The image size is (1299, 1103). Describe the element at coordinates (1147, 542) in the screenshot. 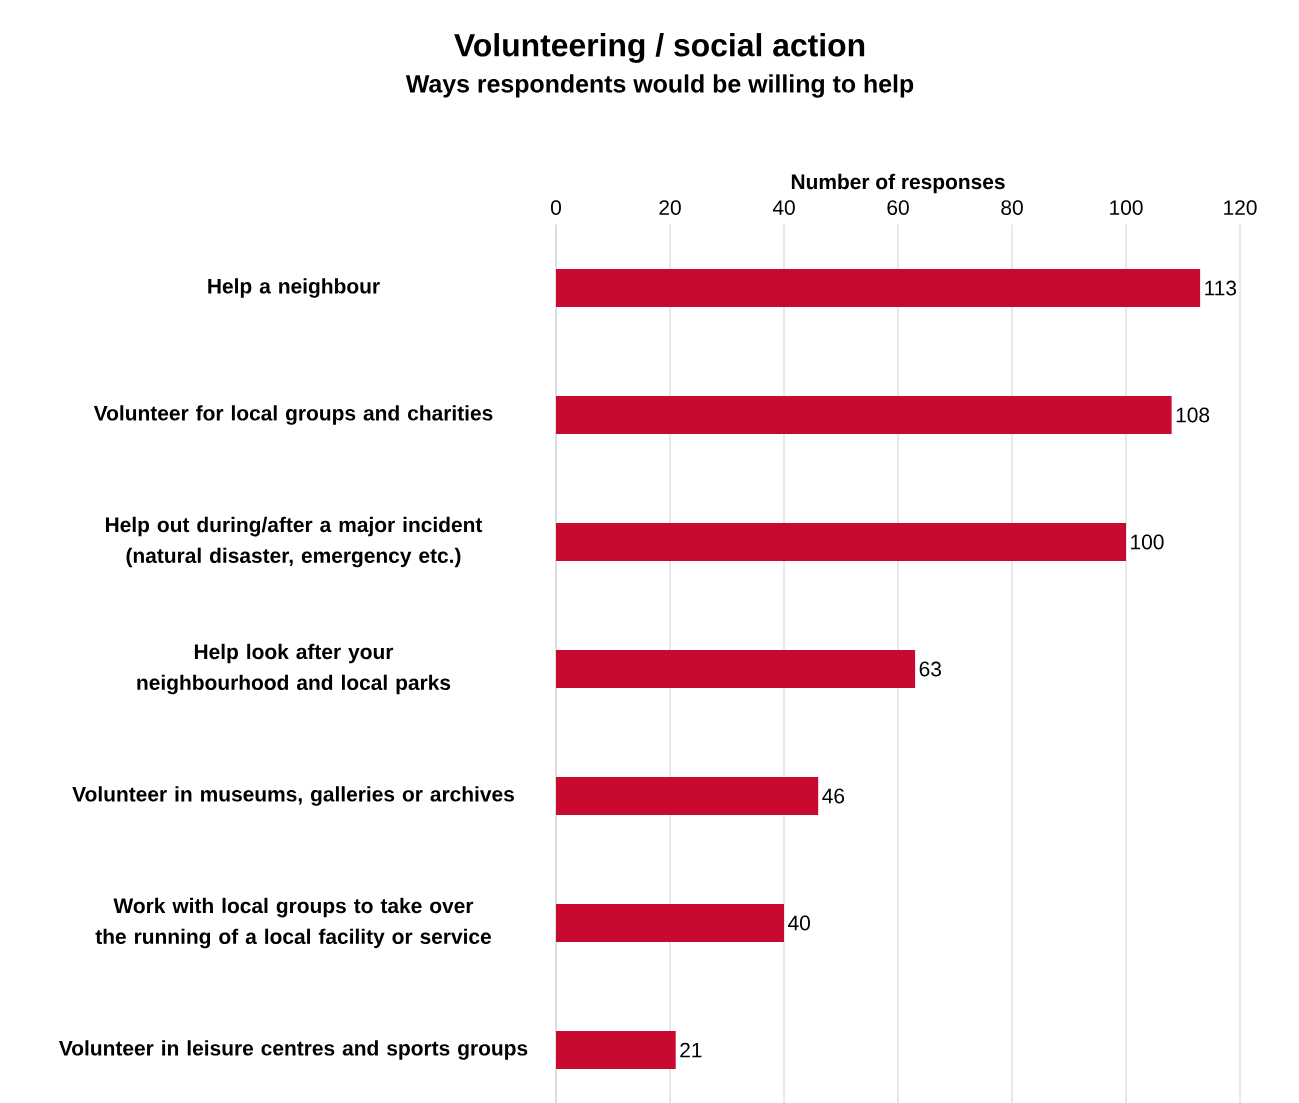

I see `data-label: 100` at that location.